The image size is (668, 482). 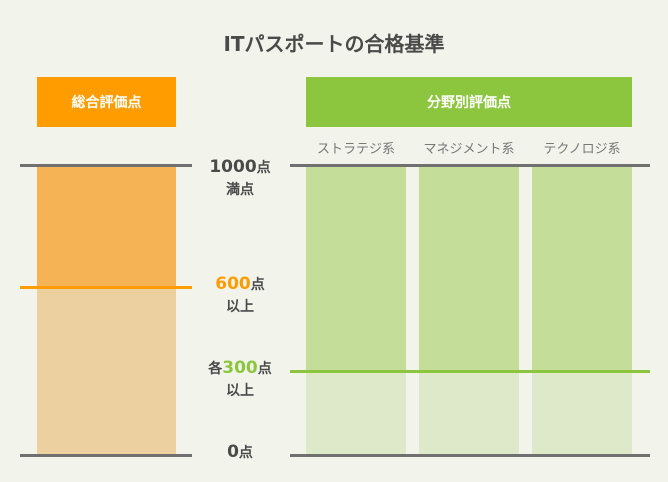 I want to click on total-score-header: 総合評価点, so click(x=106, y=102).